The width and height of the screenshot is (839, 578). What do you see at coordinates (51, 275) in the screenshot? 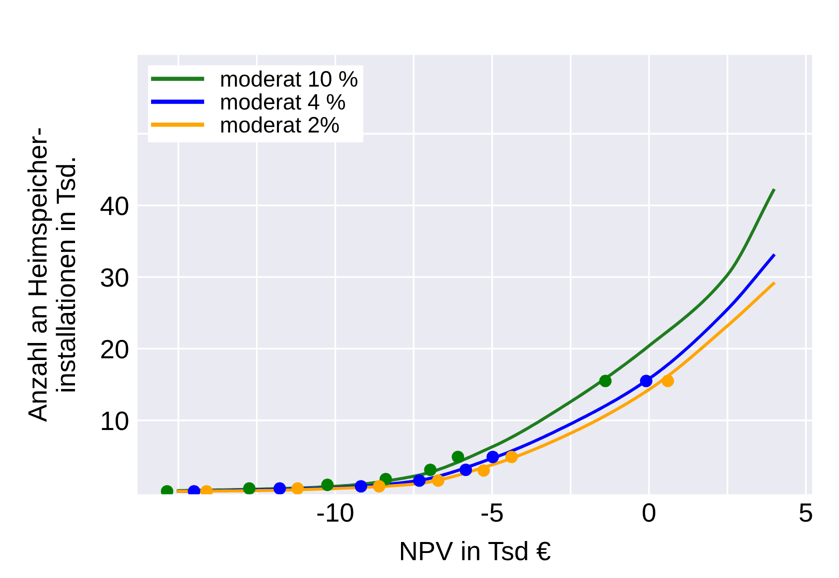
I see `y-axis-title: Anzahl an Heimspeicher- installationen in Tsd.` at bounding box center [51, 275].